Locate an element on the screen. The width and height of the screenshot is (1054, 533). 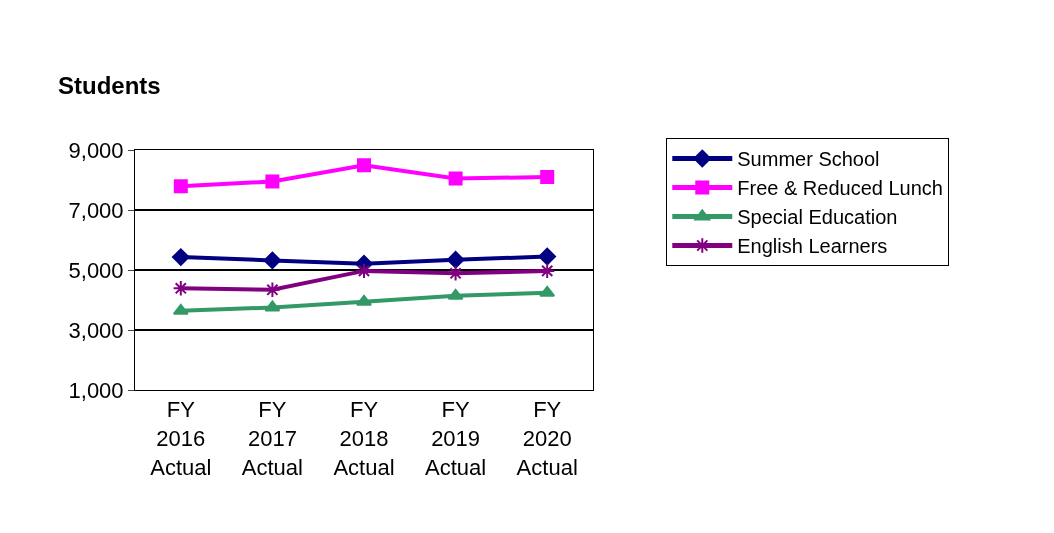
x-tick-label: FY 2020 Actual is located at coordinates (547, 438).